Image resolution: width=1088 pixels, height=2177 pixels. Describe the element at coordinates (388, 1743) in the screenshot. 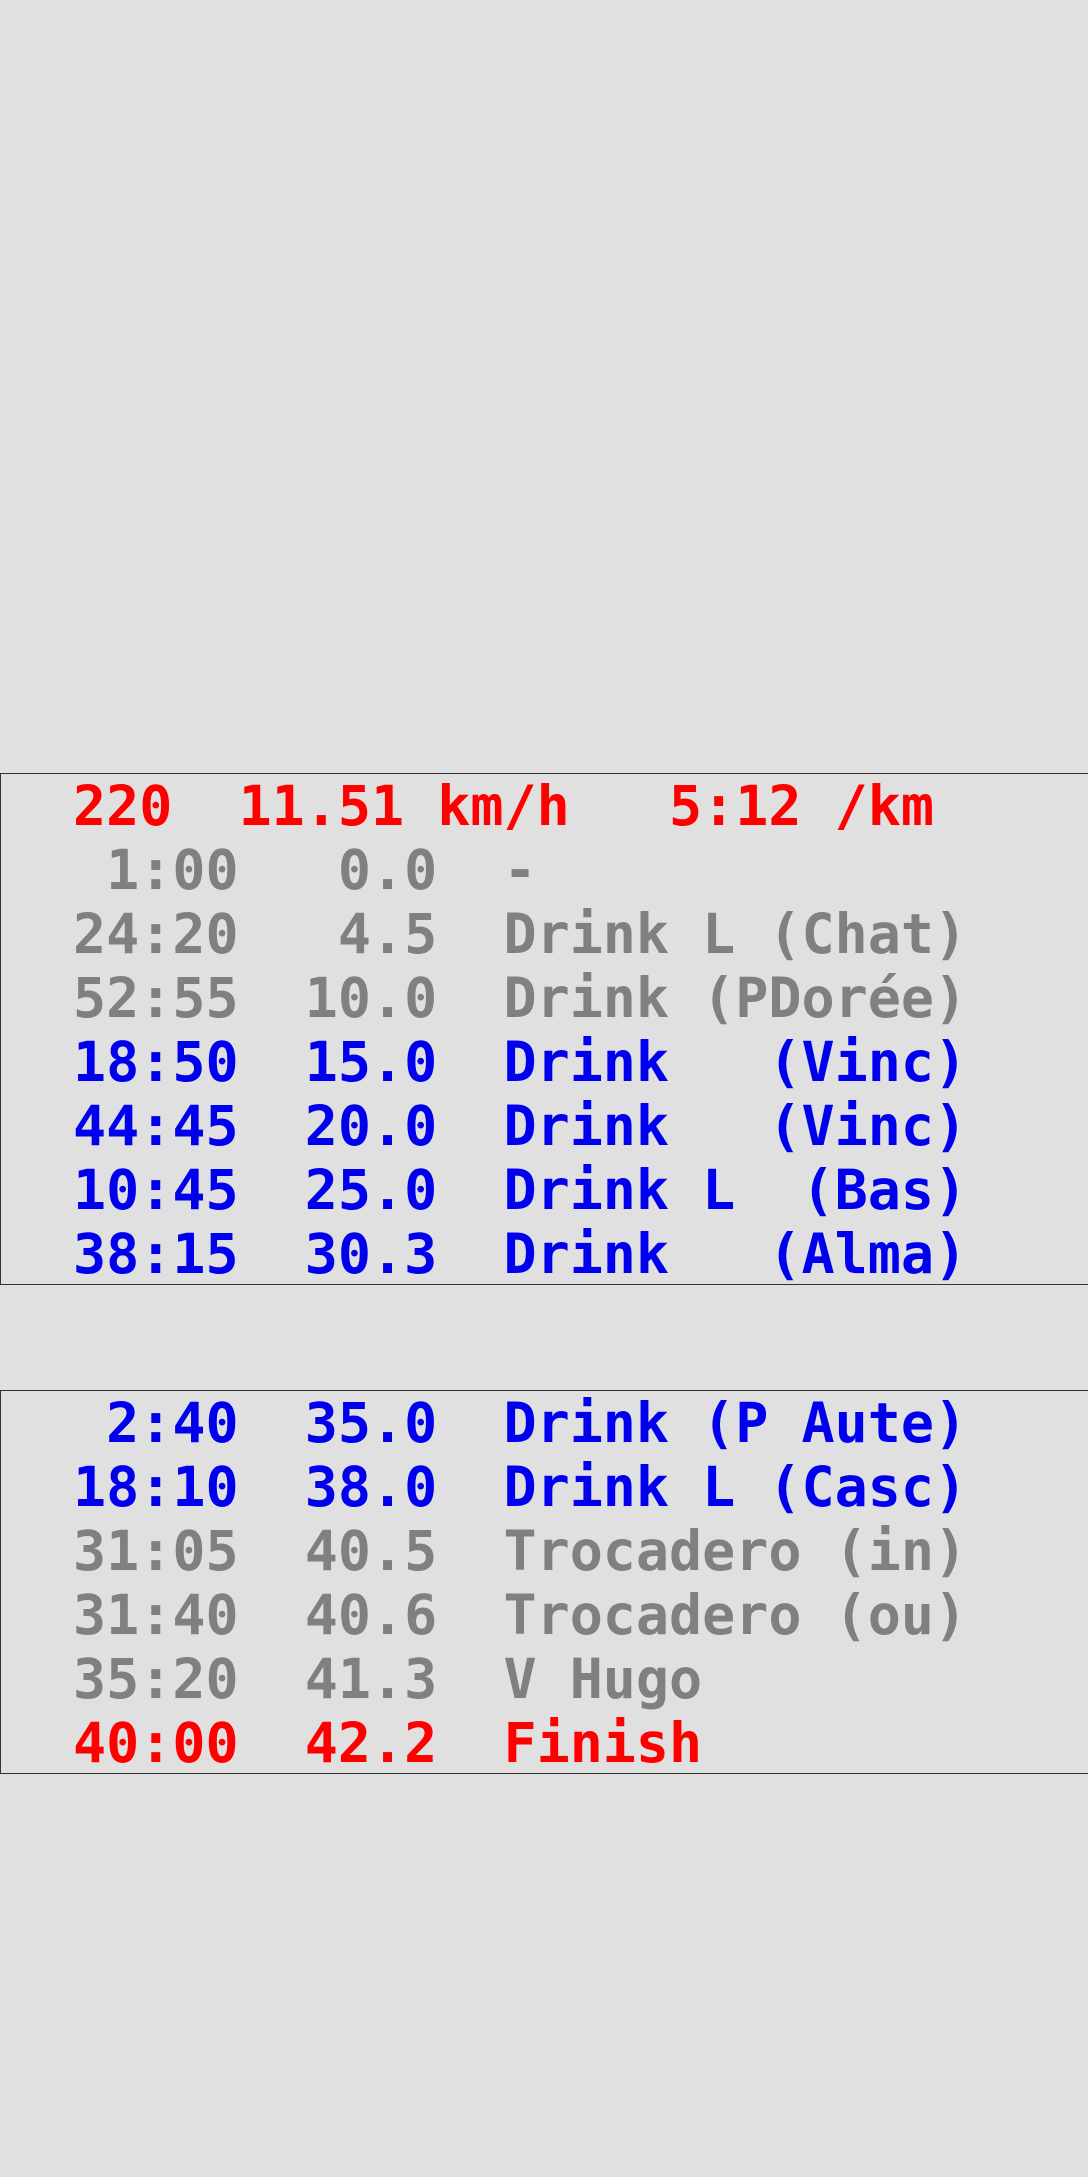

I see `finish-row: 40:00 42.2 Finish` at that location.